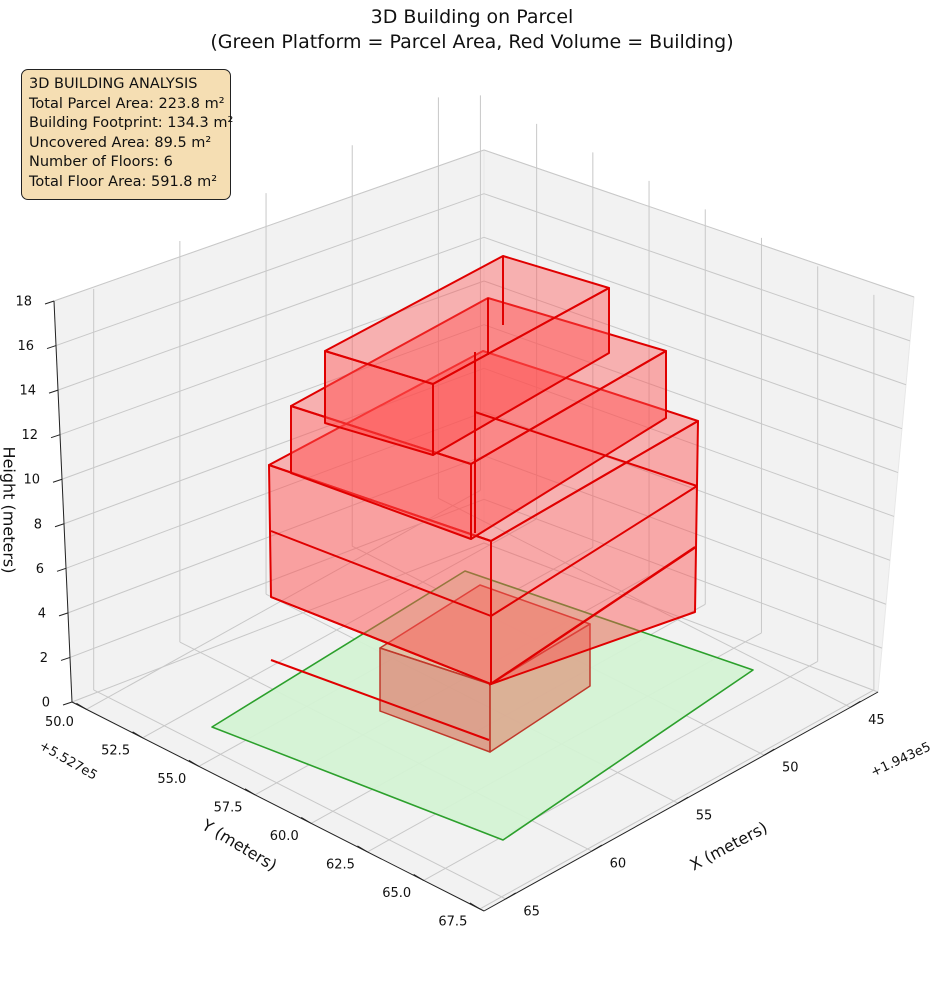 The width and height of the screenshot is (944, 992). I want to click on block-mid-right-face, so click(568, 445).